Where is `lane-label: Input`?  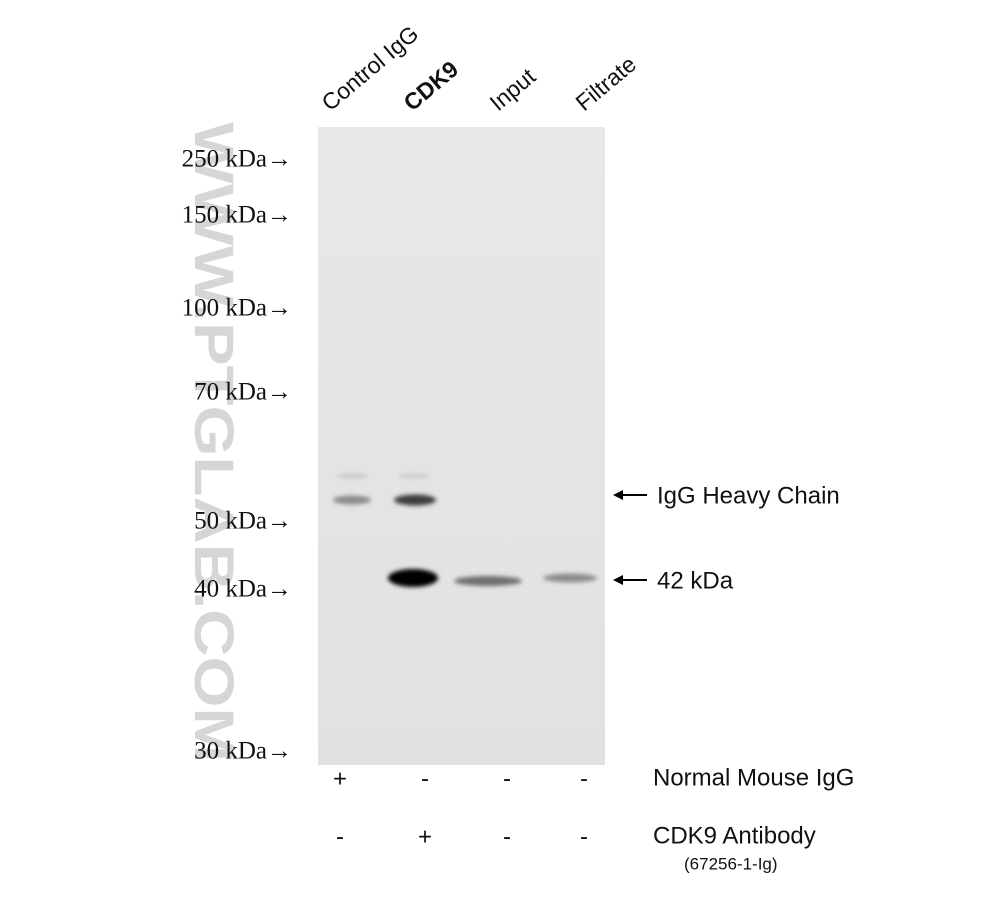 lane-label: Input is located at coordinates (513, 89).